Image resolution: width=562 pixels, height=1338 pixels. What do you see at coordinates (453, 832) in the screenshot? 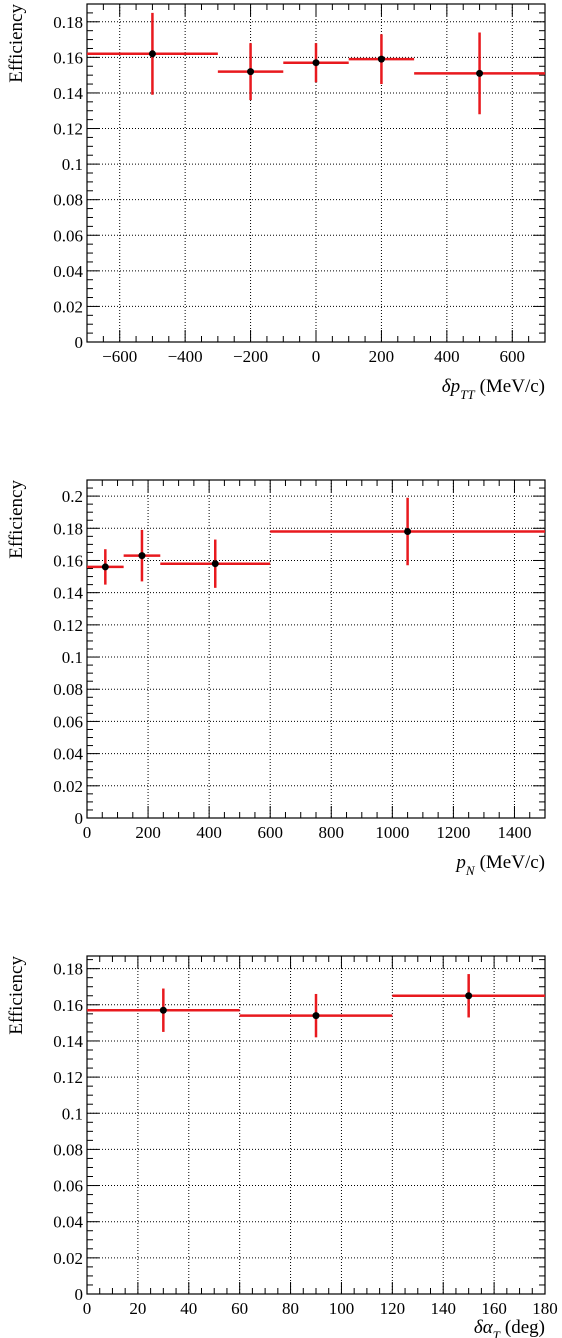
I see `x-tick-label: 1200` at bounding box center [453, 832].